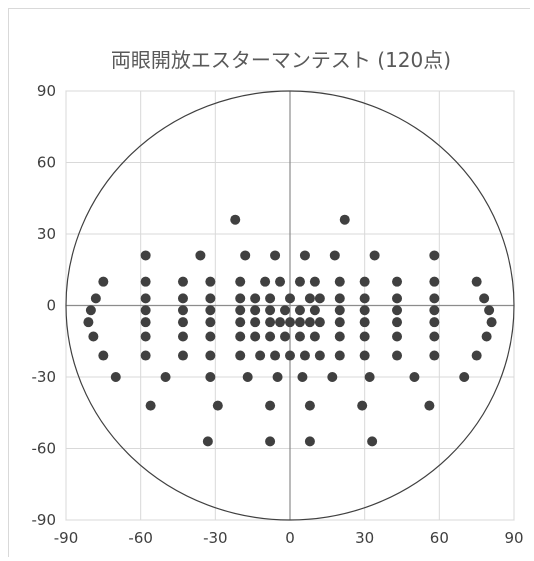 This screenshot has width=534, height=561. What do you see at coordinates (46, 163) in the screenshot?
I see `y-tick-label: 60` at bounding box center [46, 163].